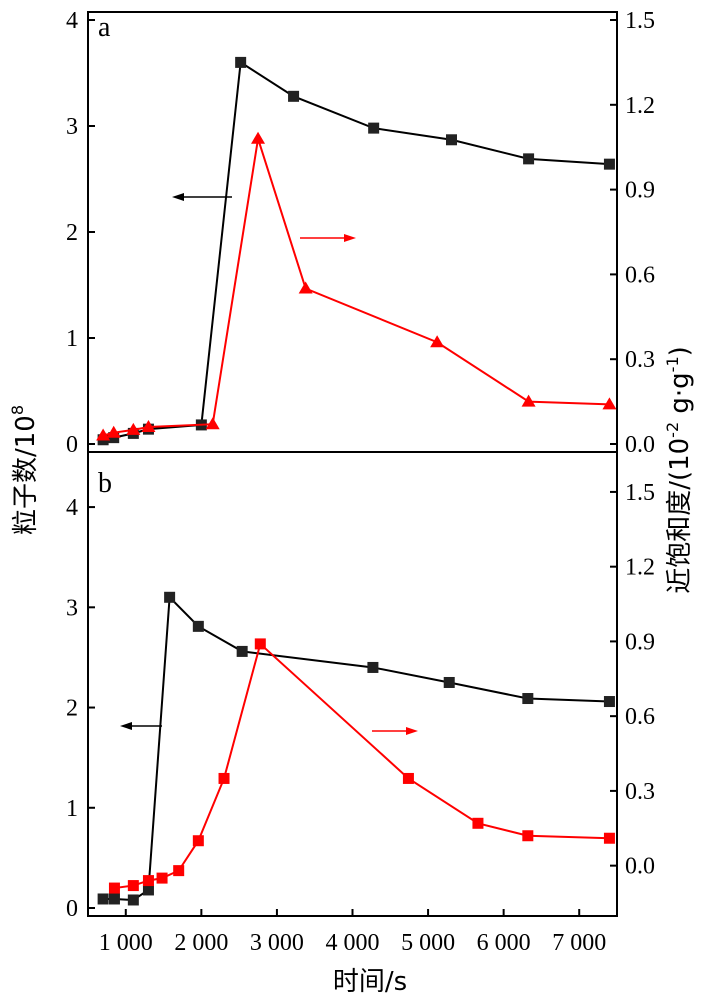 The image size is (714, 1000). What do you see at coordinates (126, 943) in the screenshot?
I see `x-tick-label: 1 000` at bounding box center [126, 943].